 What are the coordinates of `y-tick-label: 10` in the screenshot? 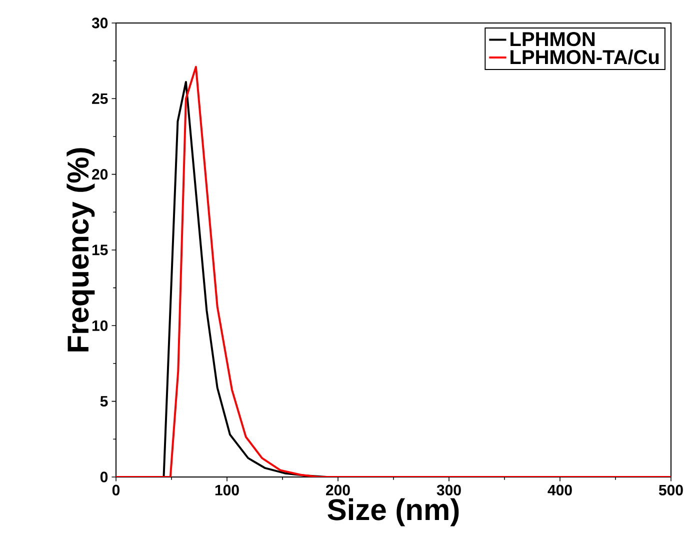 It's located at (100, 325).